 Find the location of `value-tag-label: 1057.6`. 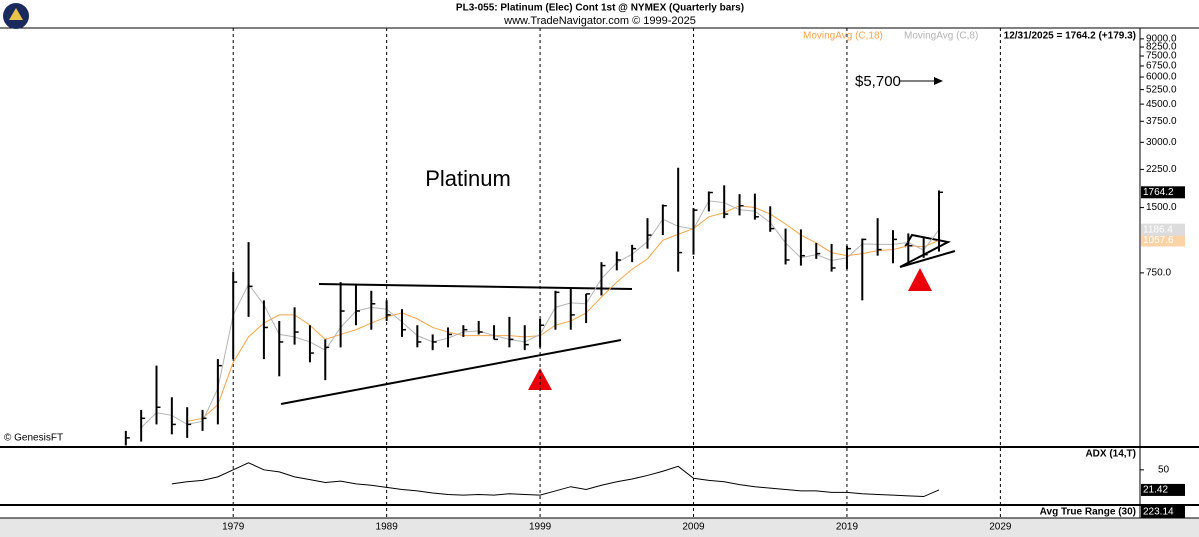

value-tag-label: 1057.6 is located at coordinates (1158, 240).